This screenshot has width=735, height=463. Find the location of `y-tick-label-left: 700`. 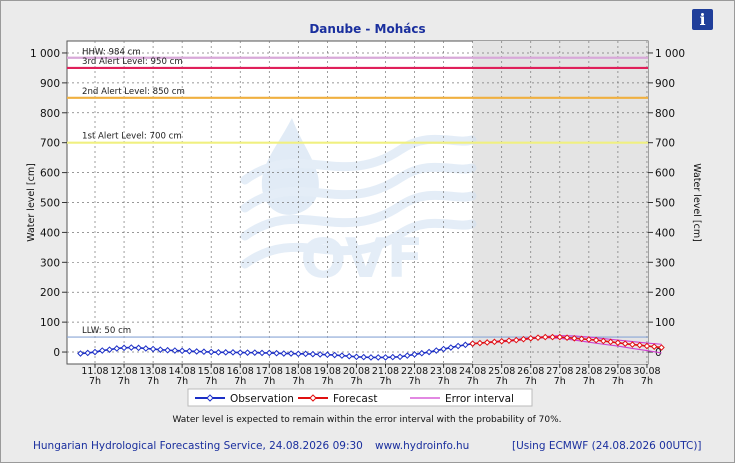

y-tick-label-left: 700 is located at coordinates (50, 144).